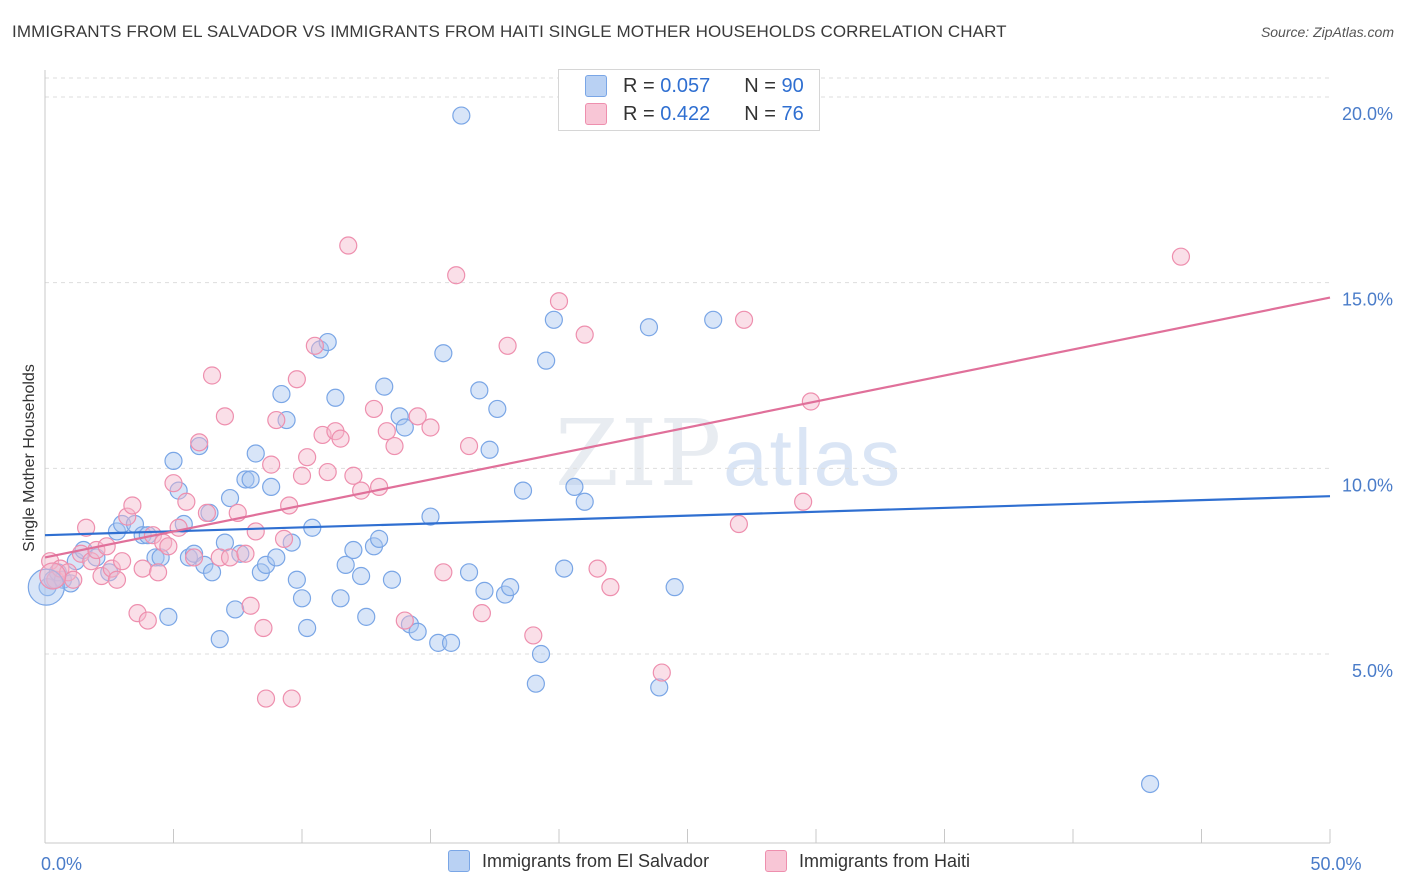 Image resolution: width=1406 pixels, height=892 pixels. I want to click on legend-r-value: 0.422, so click(685, 113).